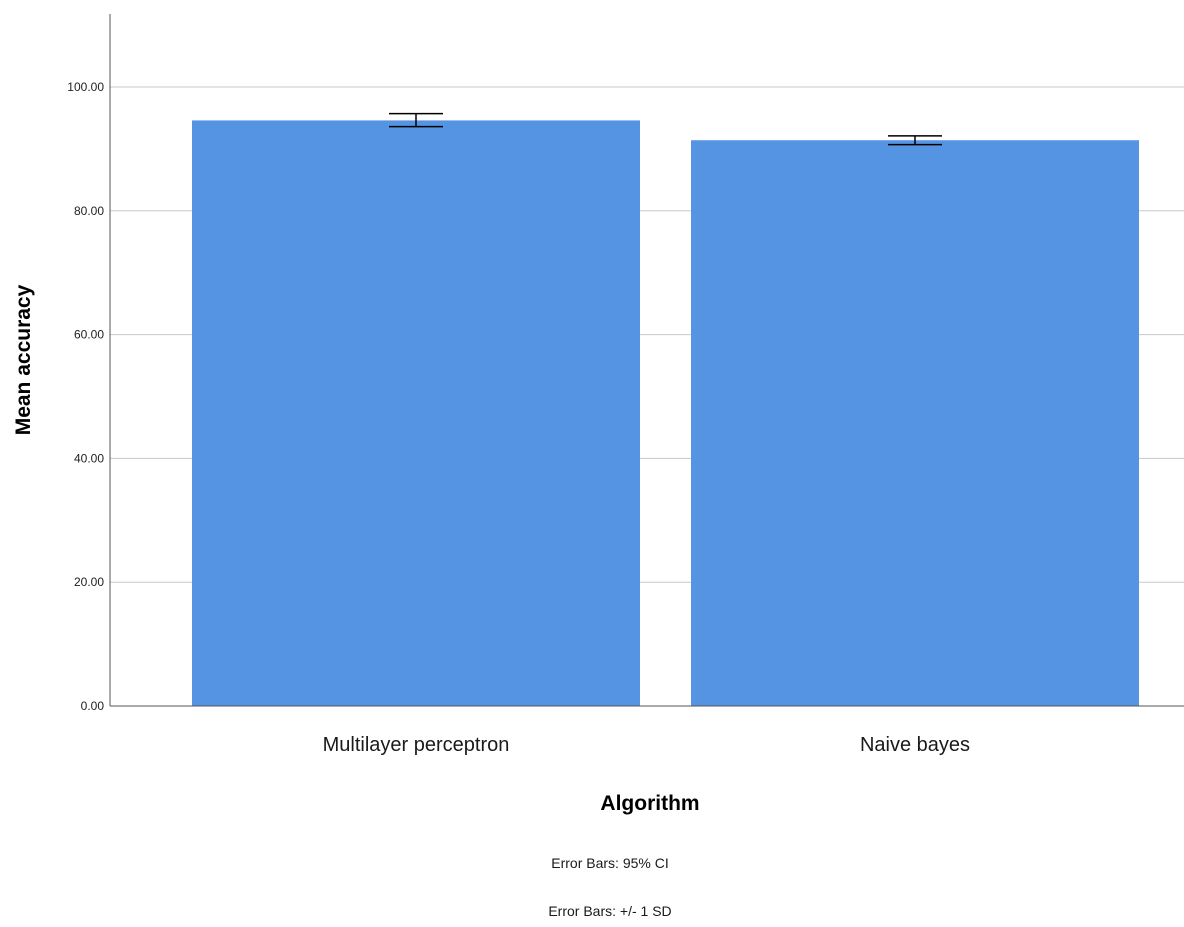  Describe the element at coordinates (649, 803) in the screenshot. I see `x-axis-title: Algorithm` at that location.